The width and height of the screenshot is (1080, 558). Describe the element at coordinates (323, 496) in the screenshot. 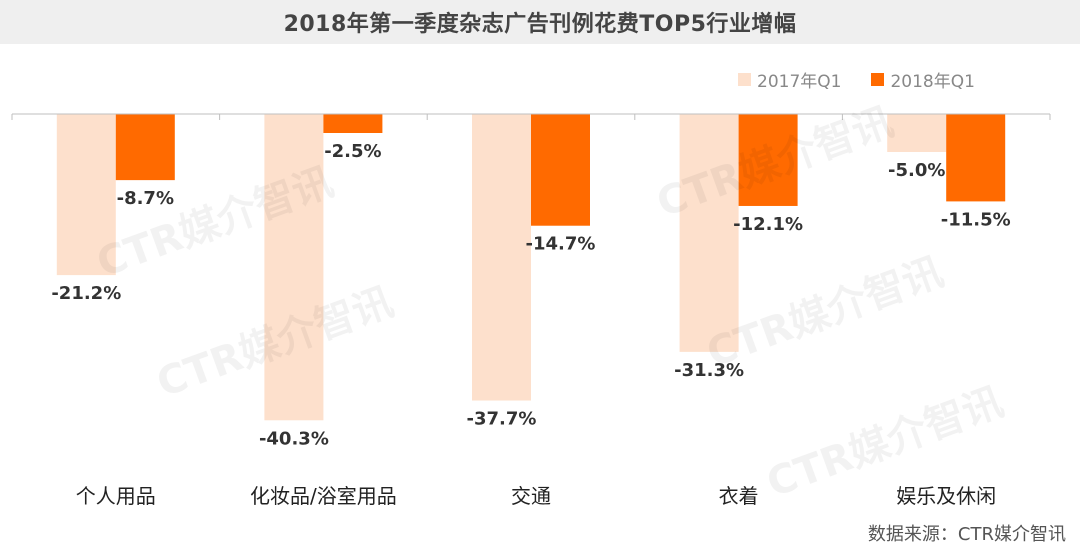

I see `category-label: 化妆品/浴室用品` at that location.